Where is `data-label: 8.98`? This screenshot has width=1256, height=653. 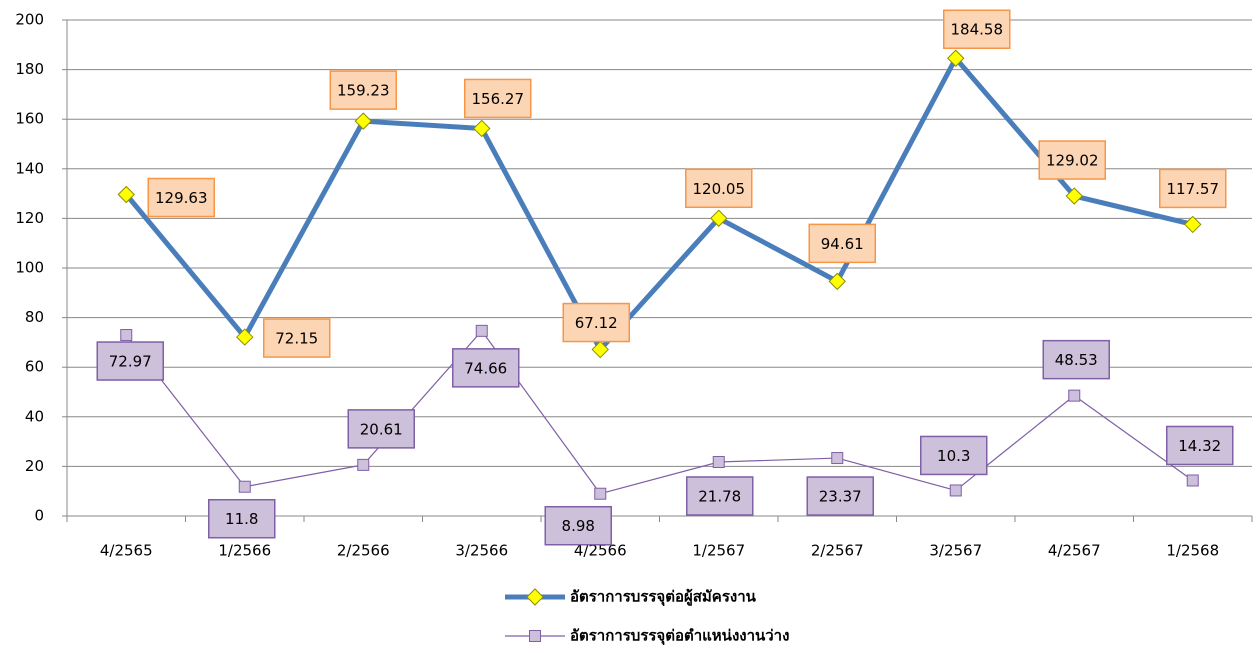 data-label: 8.98 is located at coordinates (578, 526).